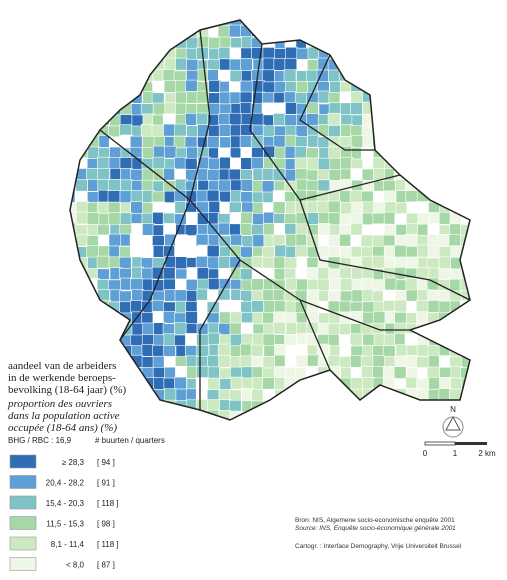  Describe the element at coordinates (354, 315) in the screenshot. I see `border` at that location.